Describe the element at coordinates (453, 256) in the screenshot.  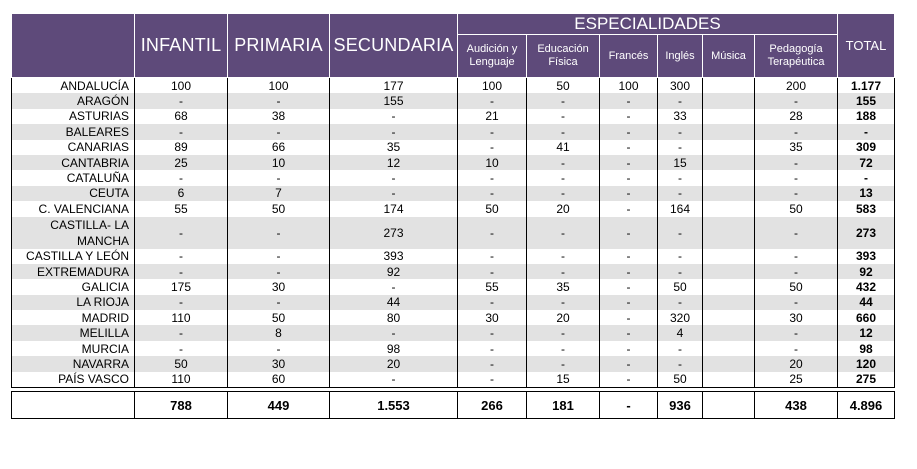
I see `table-row: CASTILLA Y LEÓN - -393- - - - -393` at that location.